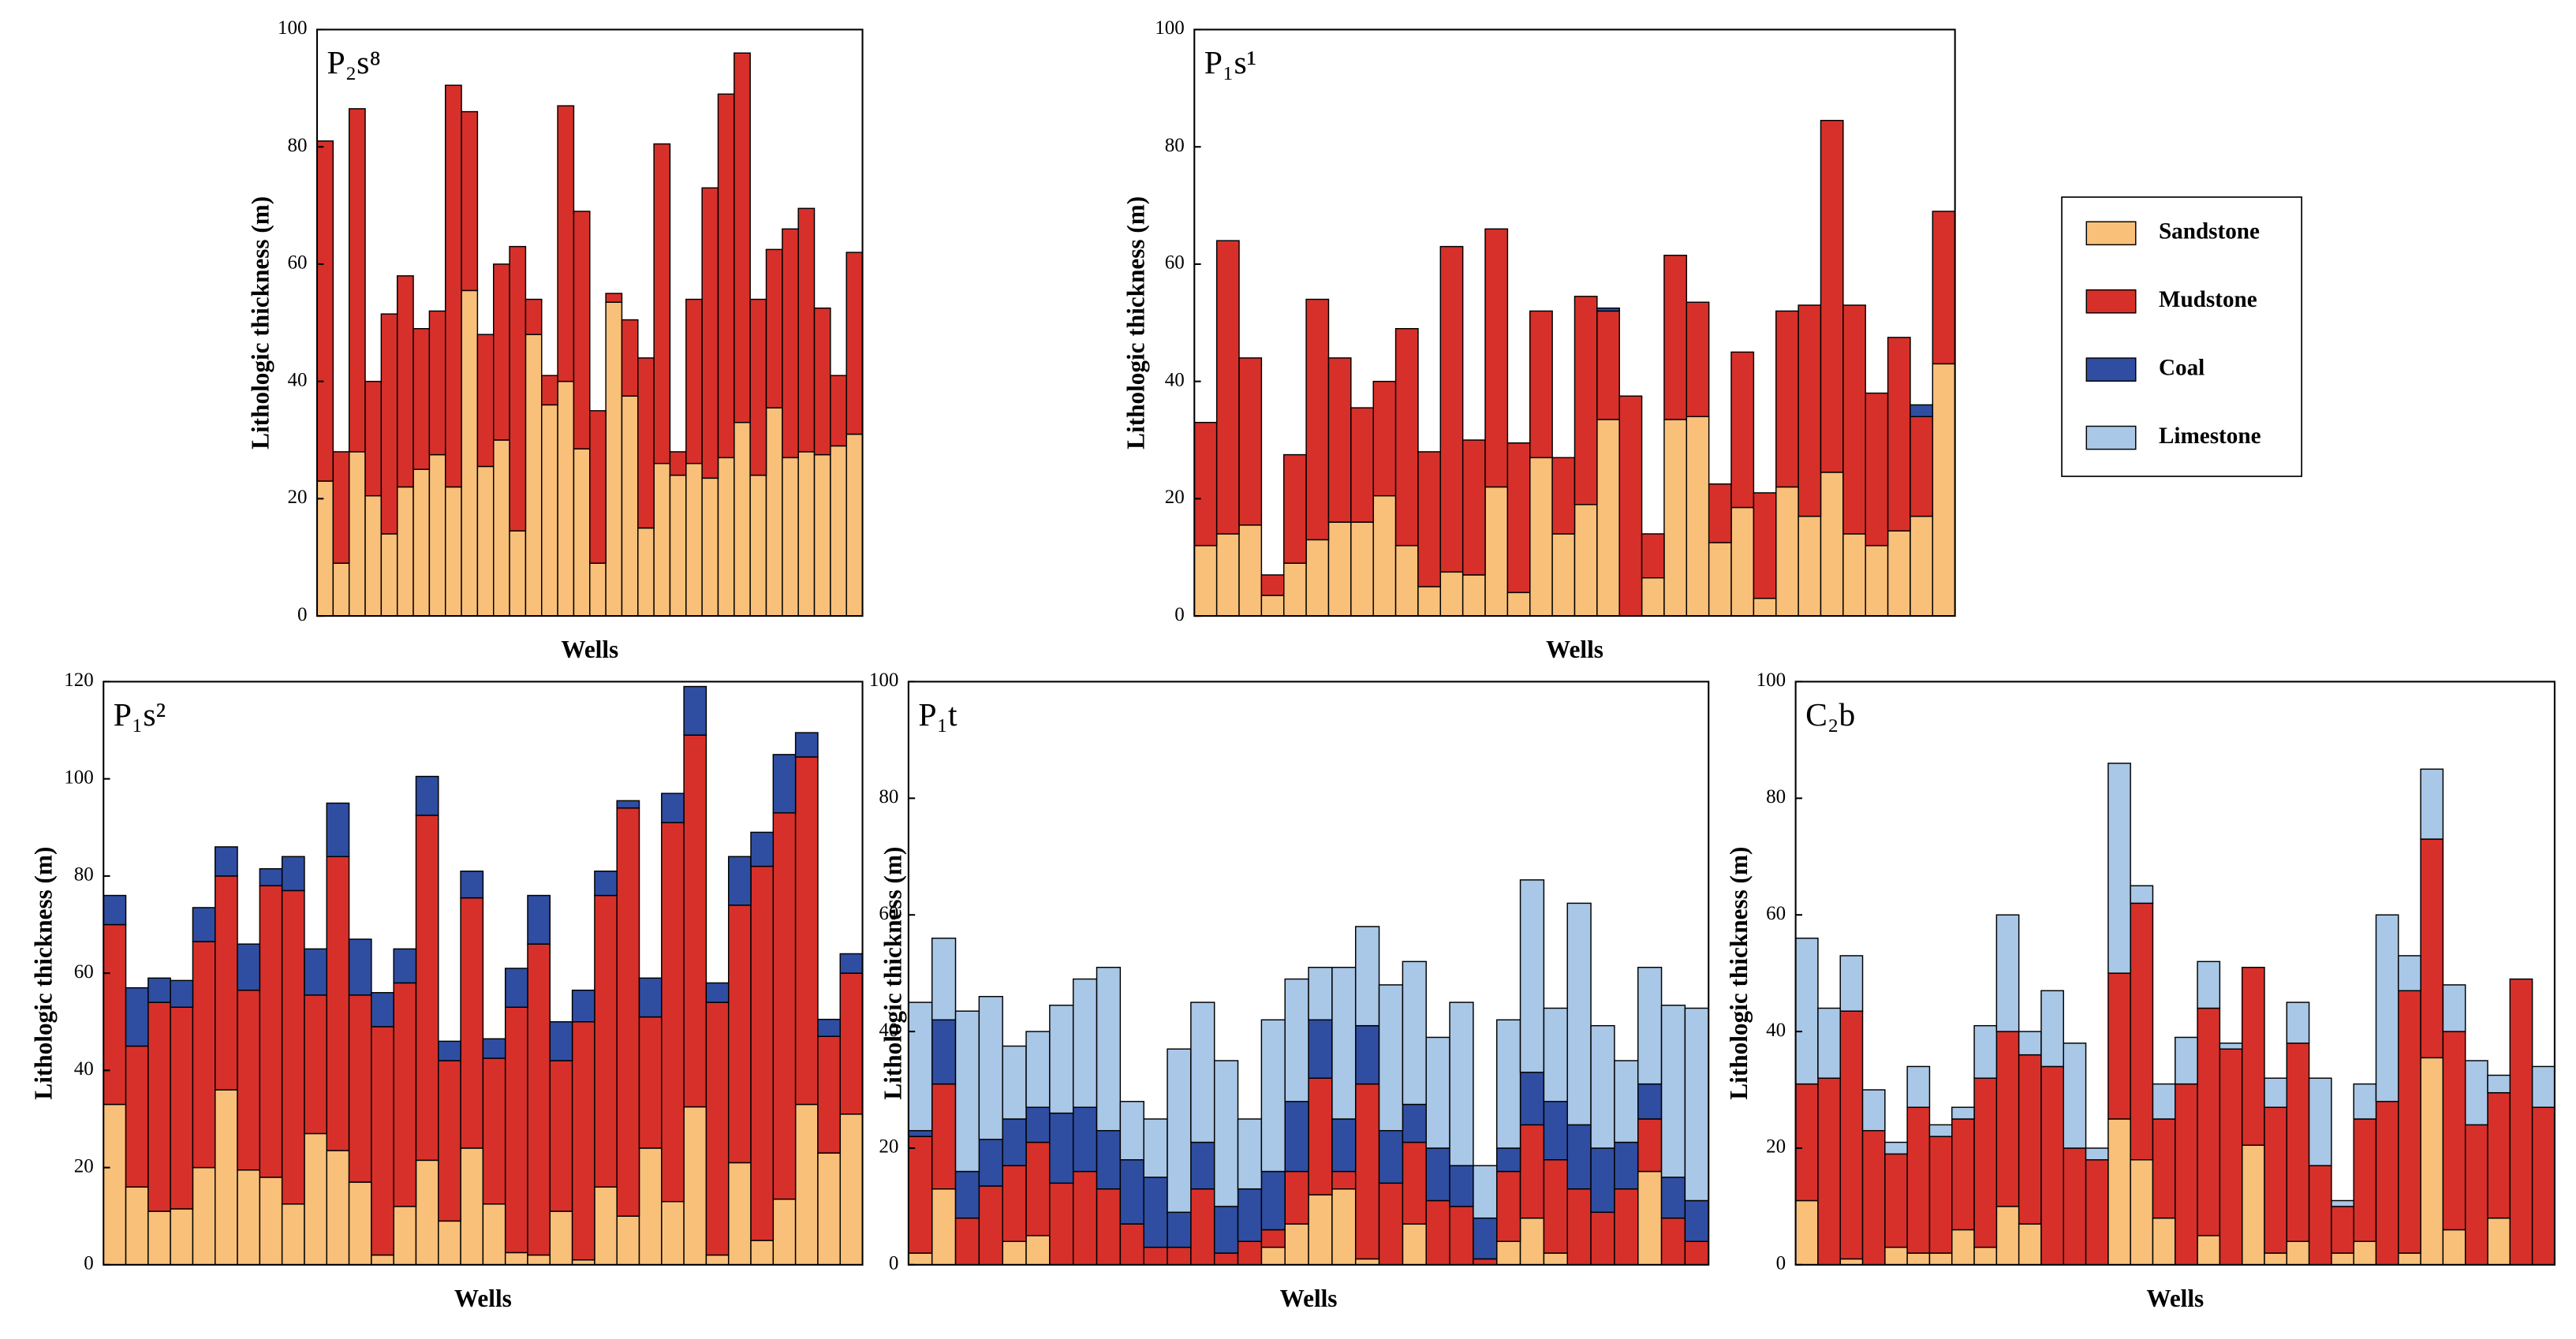 This screenshot has height=1339, width=2576. Describe the element at coordinates (1136, 322) in the screenshot. I see `y-axis-label: Lithologic thickness (m)` at that location.